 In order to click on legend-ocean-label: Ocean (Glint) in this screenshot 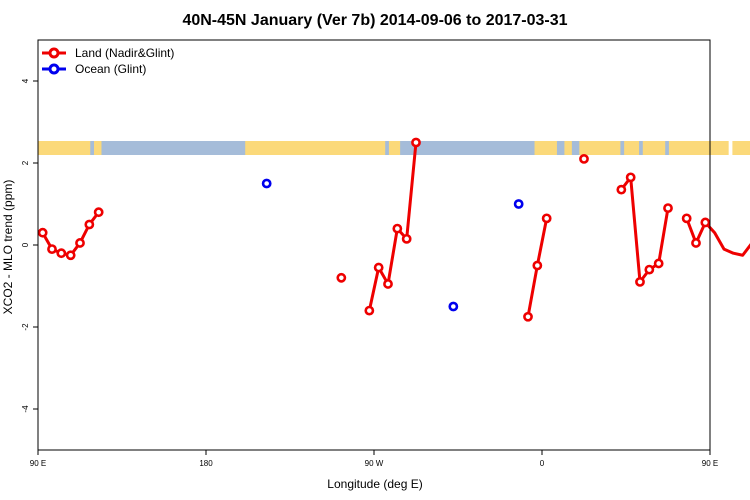, I will do `click(110, 69)`.